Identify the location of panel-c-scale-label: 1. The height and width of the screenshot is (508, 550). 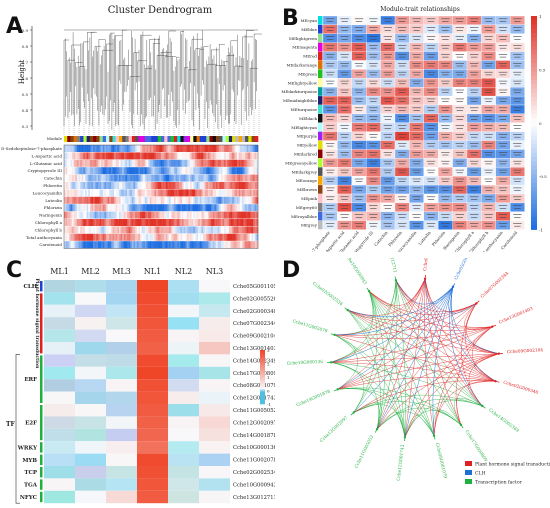
(268, 377).